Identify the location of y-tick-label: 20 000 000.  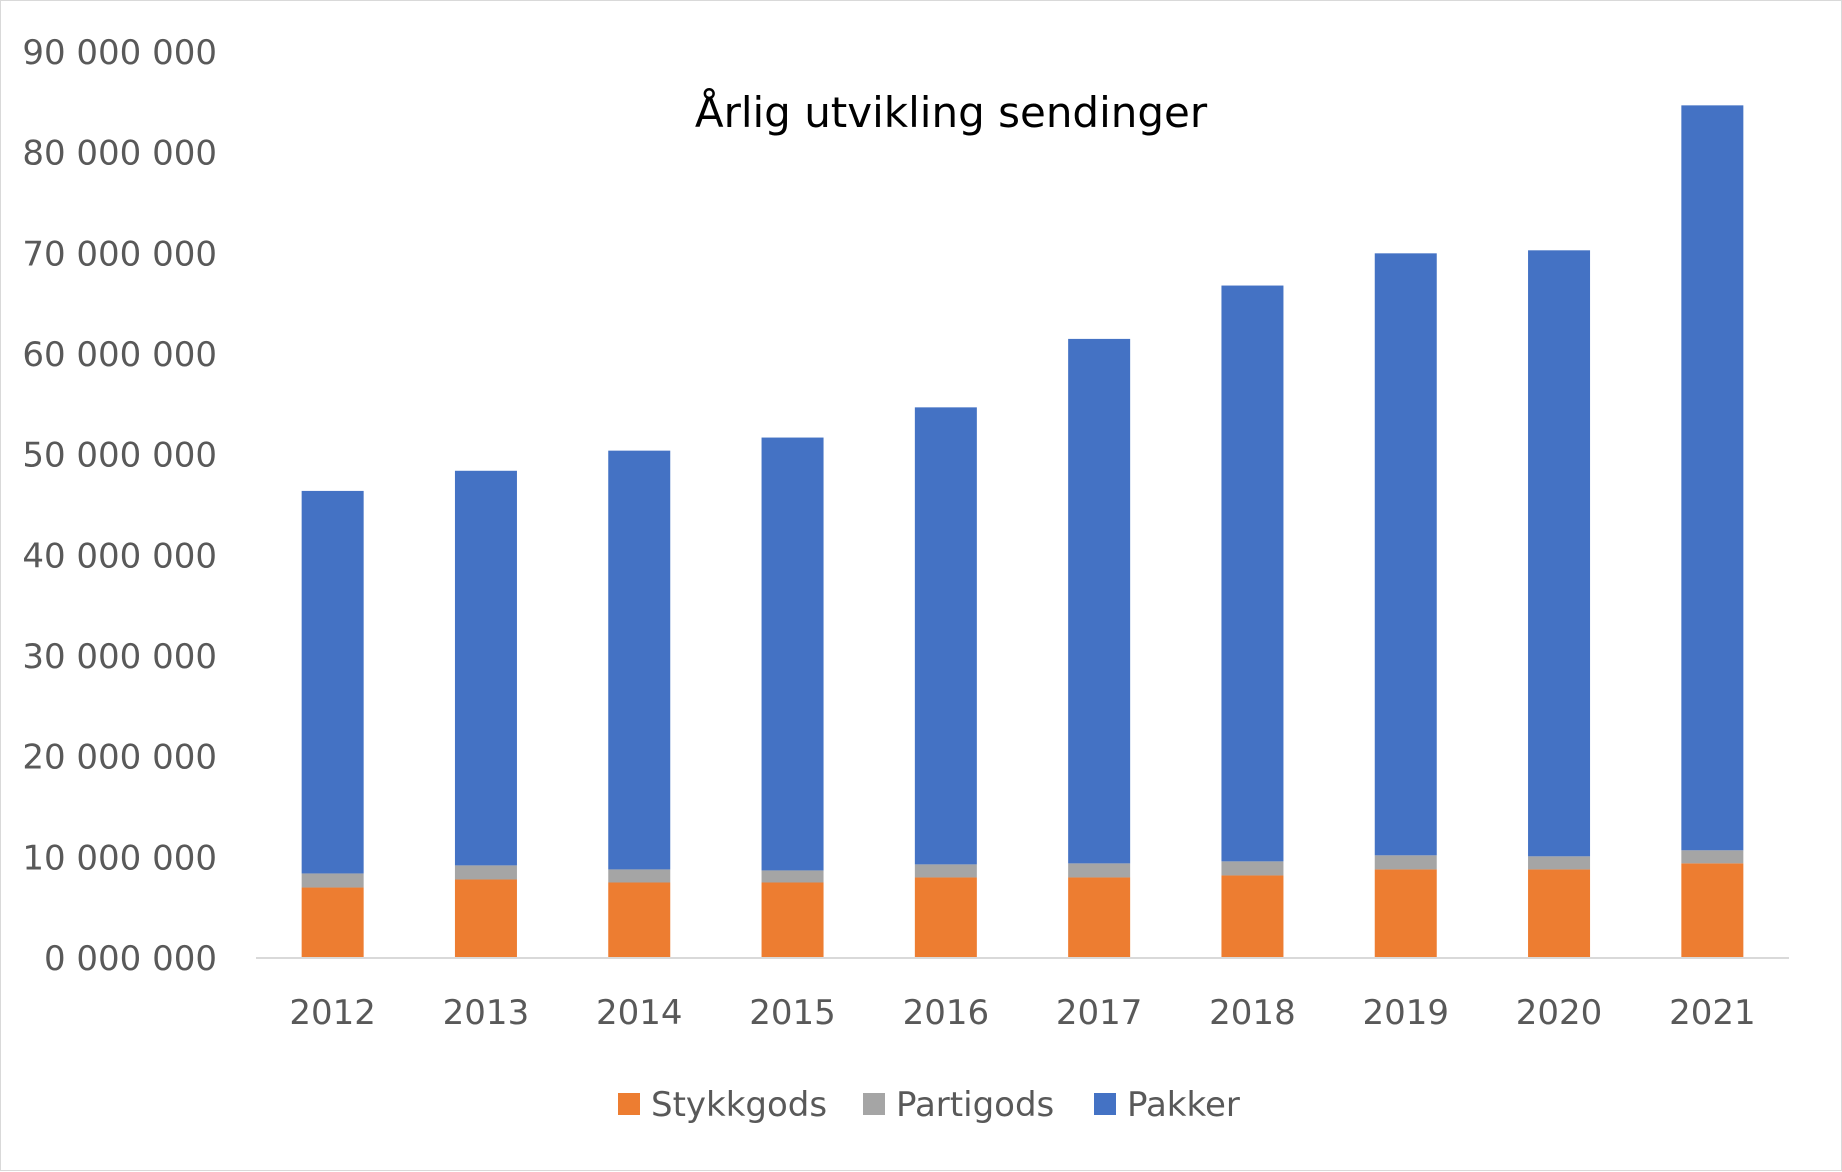
(119, 758).